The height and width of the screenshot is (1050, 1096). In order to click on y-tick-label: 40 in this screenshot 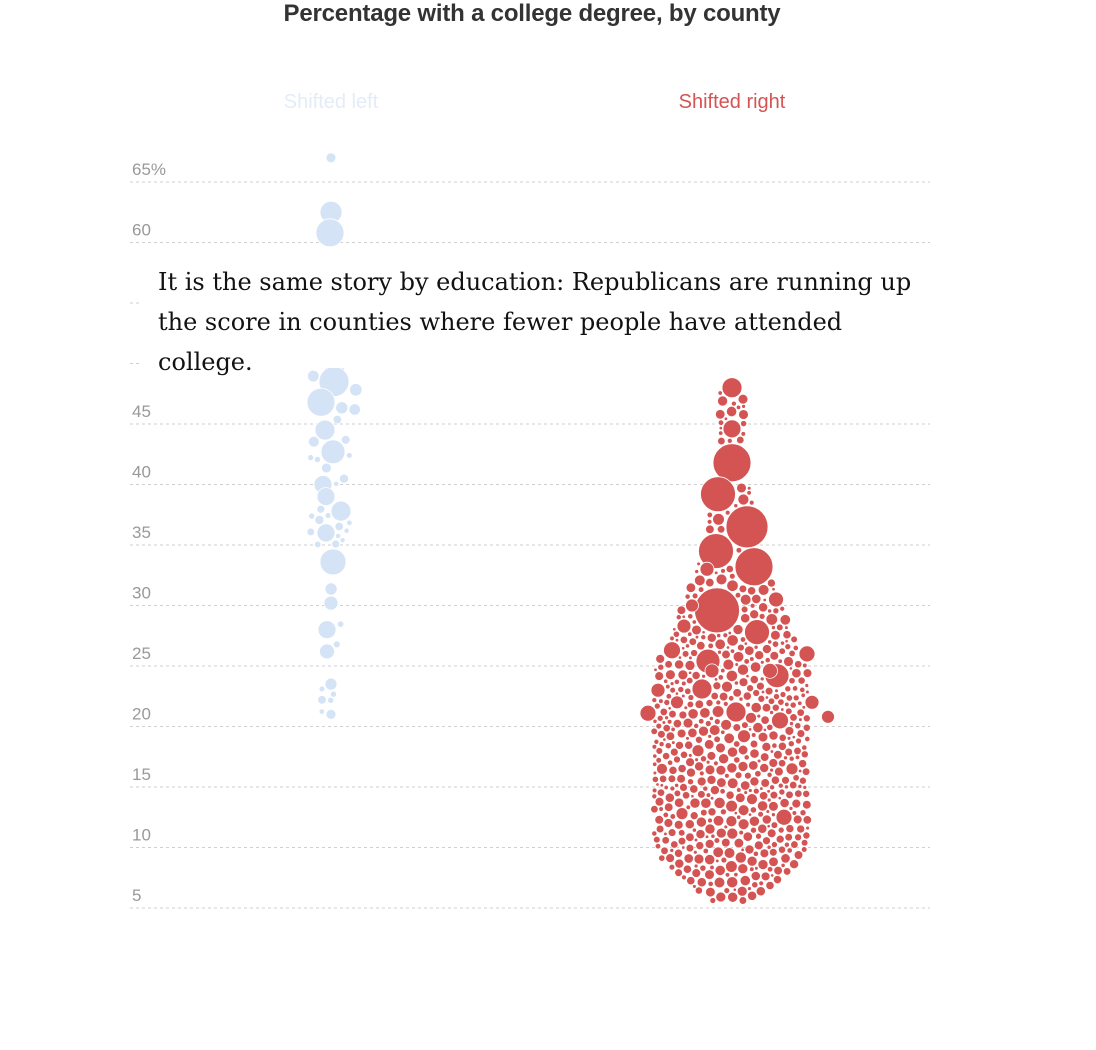, I will do `click(141, 472)`.